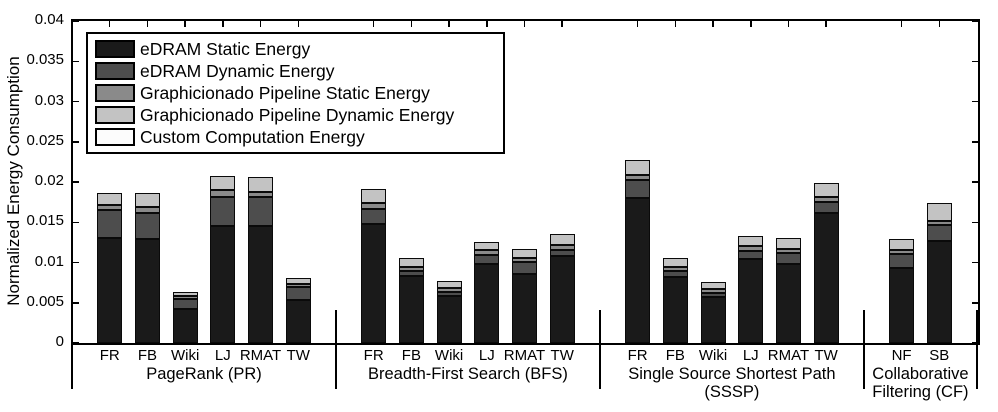 The height and width of the screenshot is (412, 998). I want to click on bar-brea-tw, so click(562, 182).